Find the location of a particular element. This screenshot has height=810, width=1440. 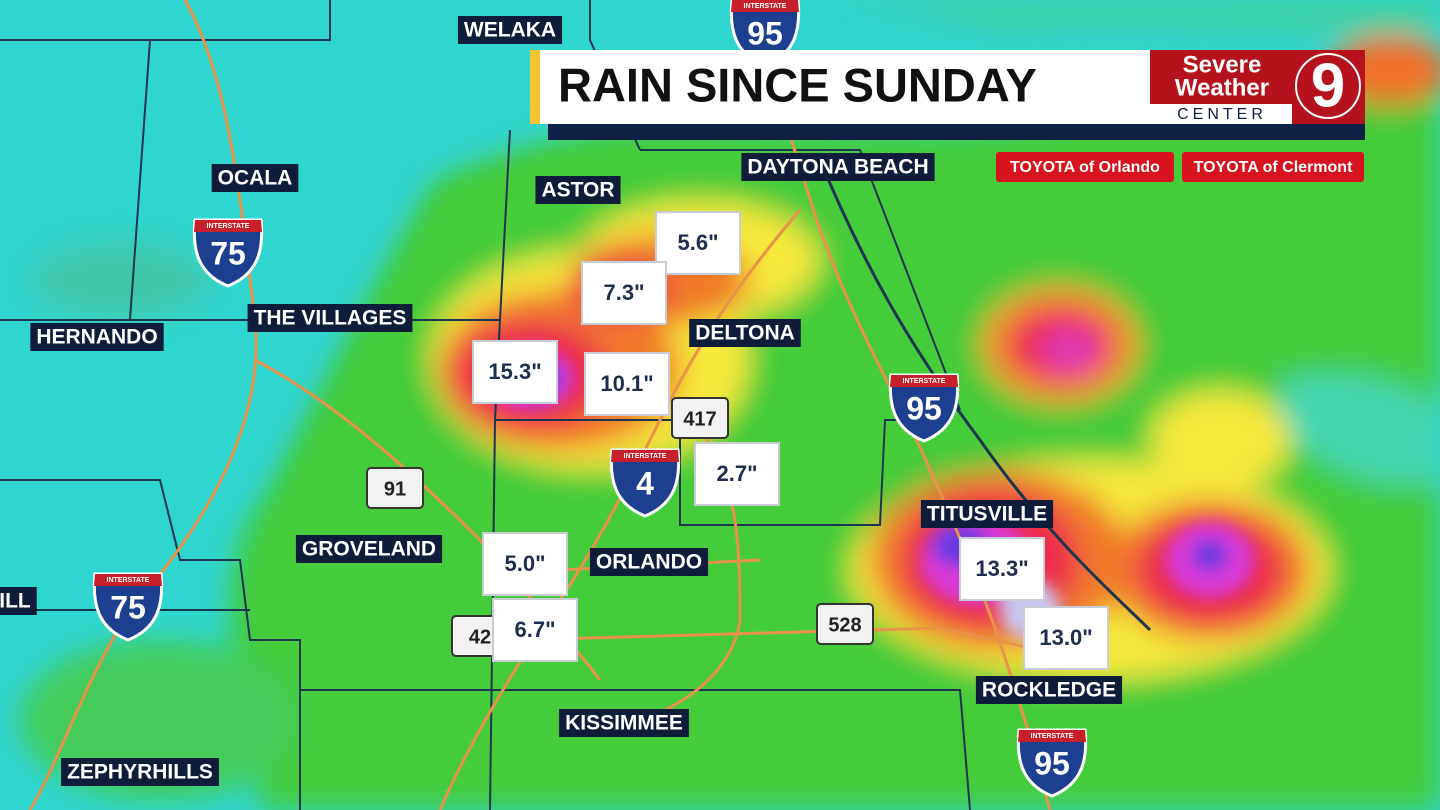

interstate-shield: INTERSTATE 4 is located at coordinates (645, 483).